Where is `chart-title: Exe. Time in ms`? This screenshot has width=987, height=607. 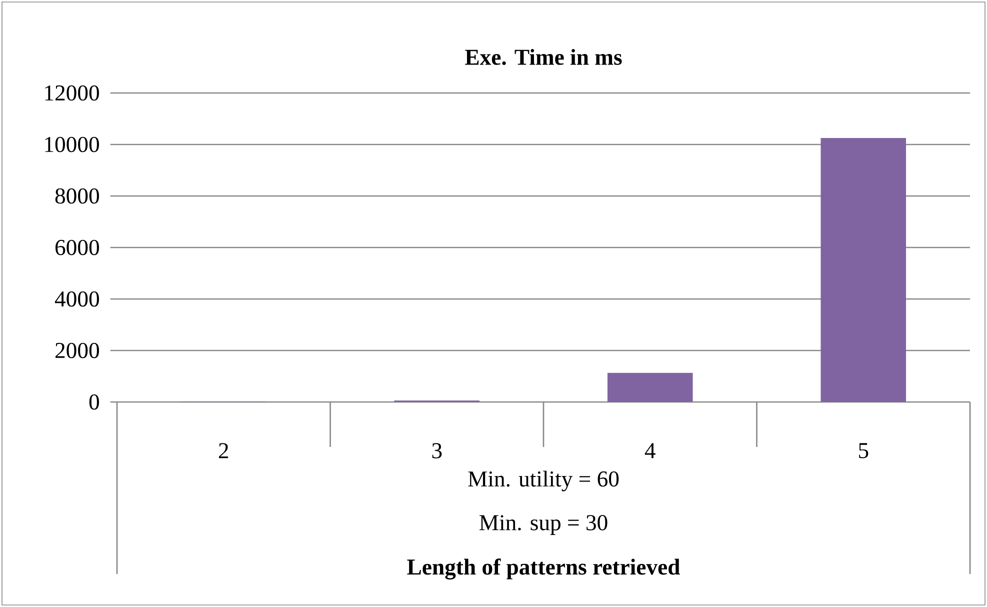 chart-title: Exe. Time in ms is located at coordinates (543, 57).